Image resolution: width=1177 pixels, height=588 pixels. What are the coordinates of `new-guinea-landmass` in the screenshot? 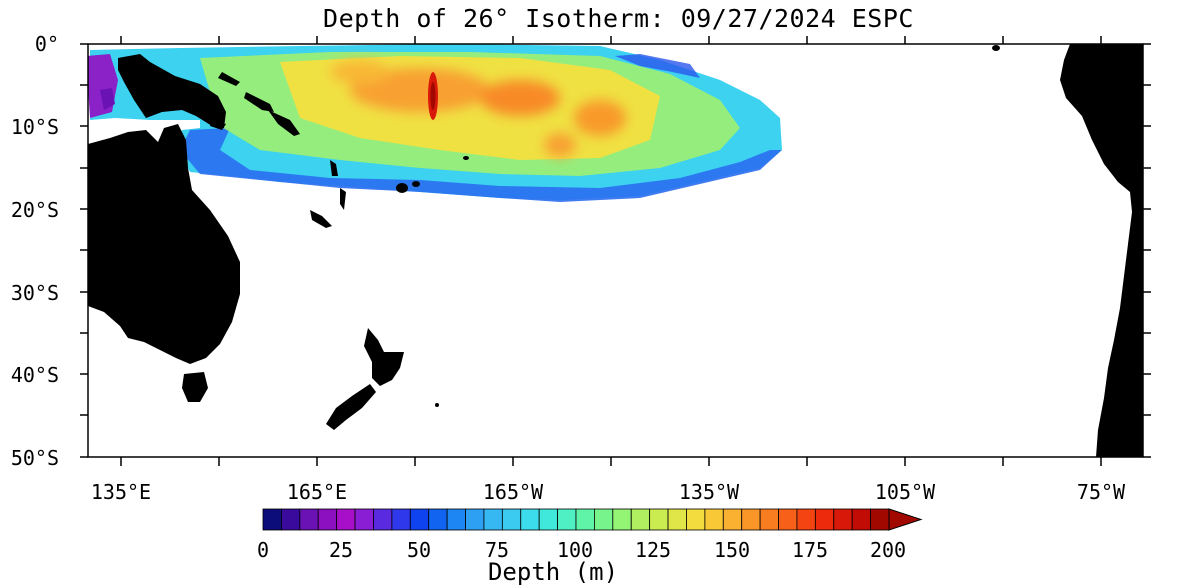 It's located at (172, 91).